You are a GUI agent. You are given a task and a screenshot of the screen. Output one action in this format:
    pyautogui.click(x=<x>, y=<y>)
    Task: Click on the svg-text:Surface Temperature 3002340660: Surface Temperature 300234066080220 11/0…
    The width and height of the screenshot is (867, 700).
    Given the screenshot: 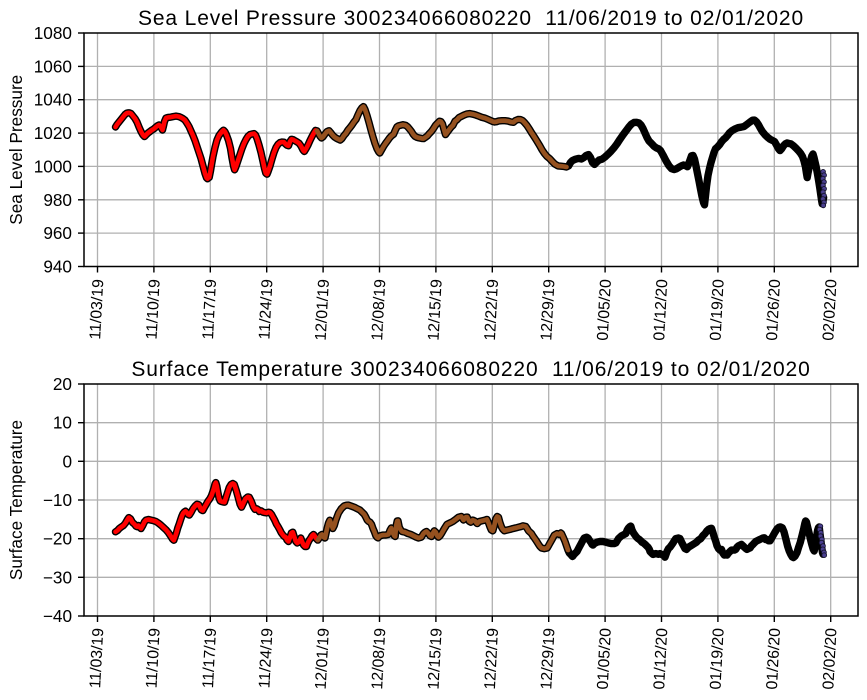 What is the action you would take?
    pyautogui.click(x=470, y=369)
    